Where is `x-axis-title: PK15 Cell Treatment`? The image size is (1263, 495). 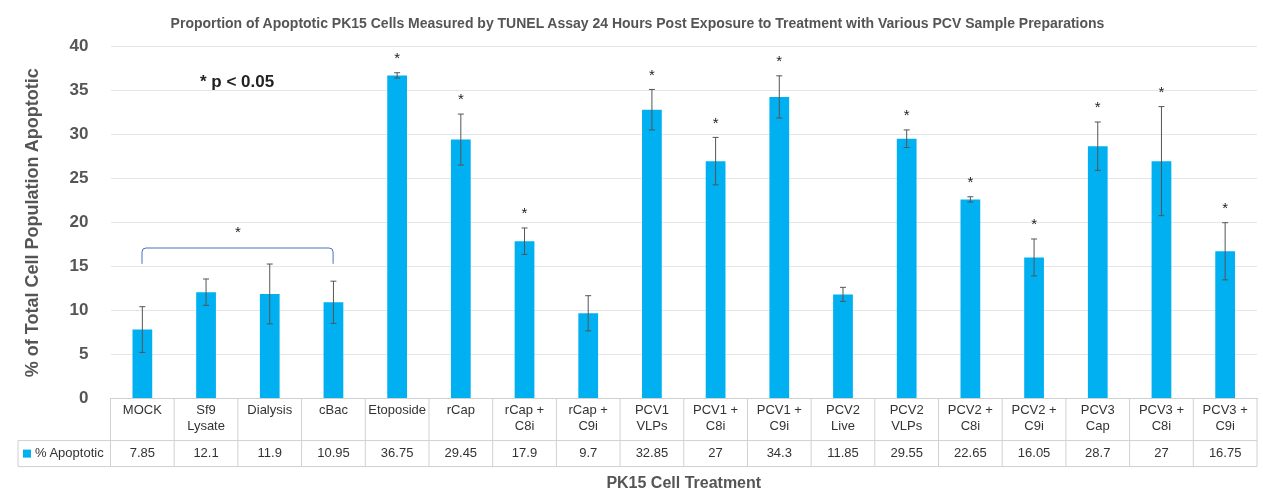 x-axis-title: PK15 Cell Treatment is located at coordinates (684, 482).